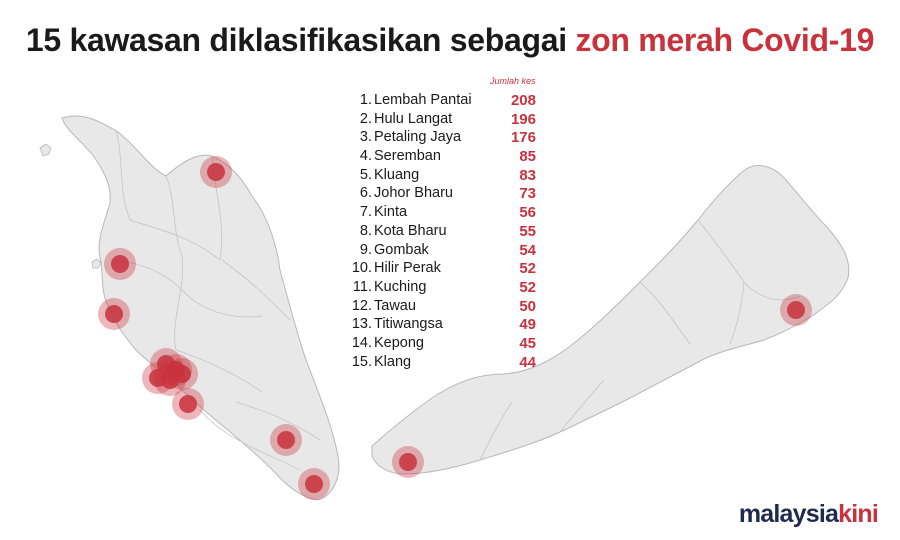 Image resolution: width=900 pixels, height=540 pixels. What do you see at coordinates (361, 324) in the screenshot?
I see `zone-rank: 13.` at bounding box center [361, 324].